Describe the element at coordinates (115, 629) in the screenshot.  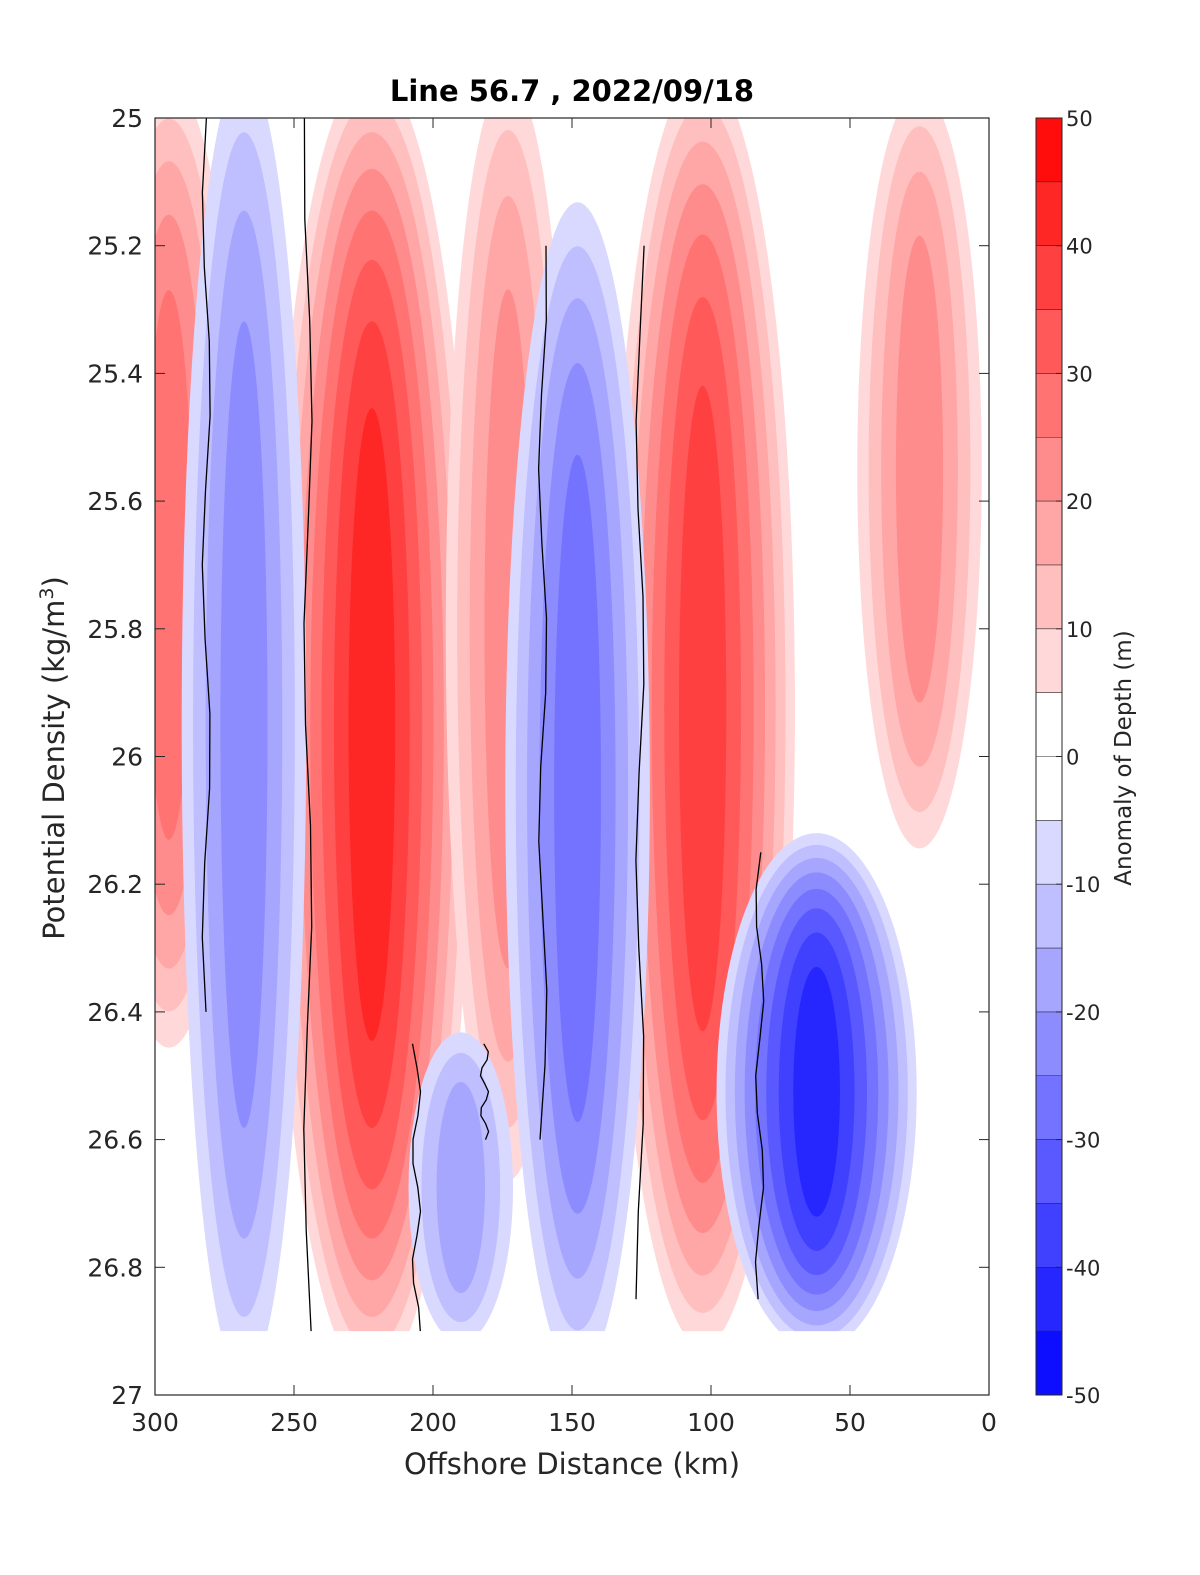
I see `y-tick-label: 25.8` at that location.